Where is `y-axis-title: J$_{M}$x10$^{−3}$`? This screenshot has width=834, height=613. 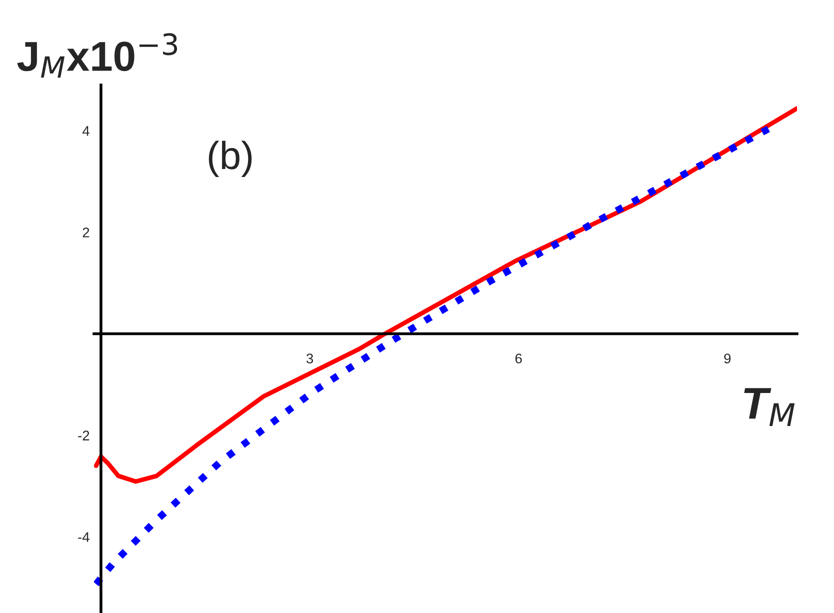 y-axis-title: J$_{M}$x10$^{−3}$ is located at coordinates (97, 55).